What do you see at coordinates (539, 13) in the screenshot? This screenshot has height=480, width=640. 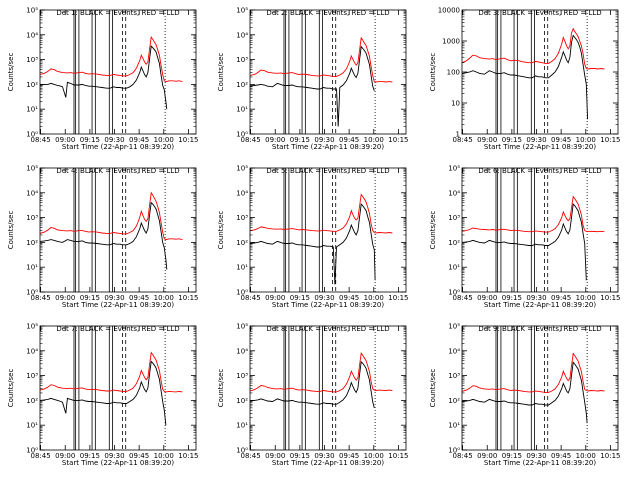 I see `panel-title: Det 3: BLACK = Events, RED = LLD` at bounding box center [539, 13].